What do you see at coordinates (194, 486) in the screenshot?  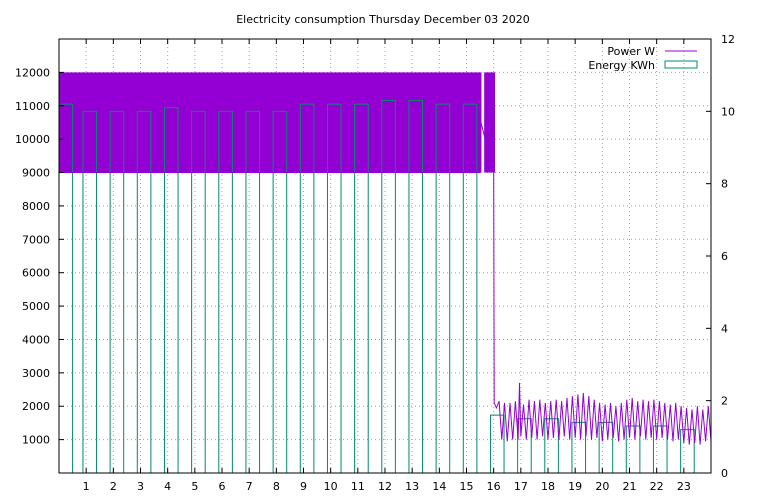 I see `x-tick-label: 5` at bounding box center [194, 486].